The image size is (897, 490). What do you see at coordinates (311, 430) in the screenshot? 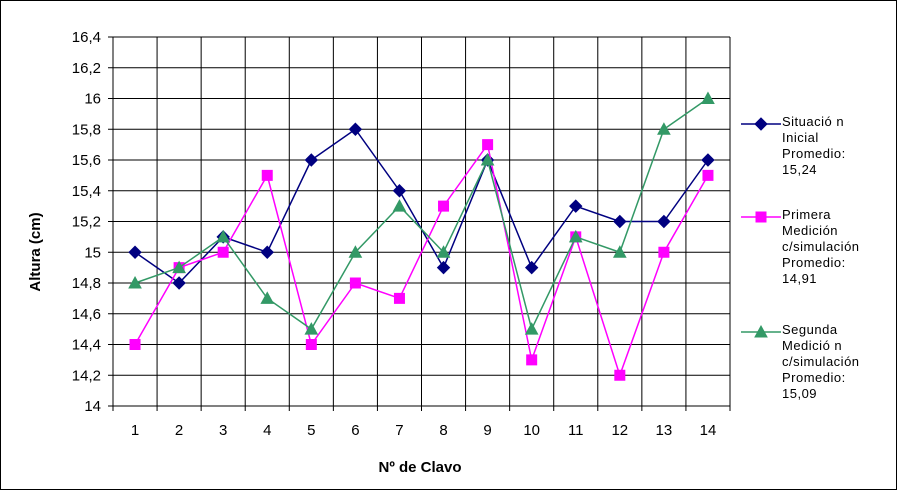
I see `x-tick-label: 5` at bounding box center [311, 430].